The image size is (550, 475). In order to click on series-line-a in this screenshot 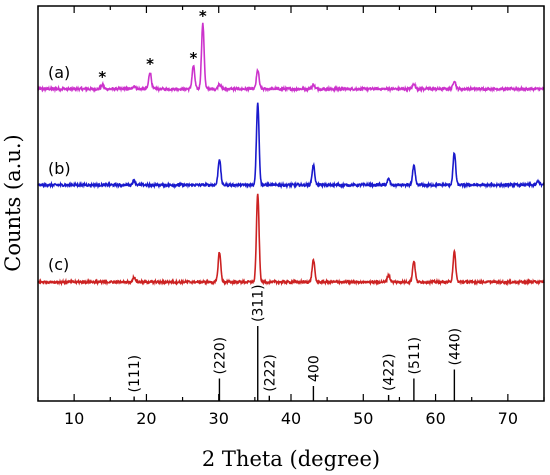, I will do `click(291, 58)`.